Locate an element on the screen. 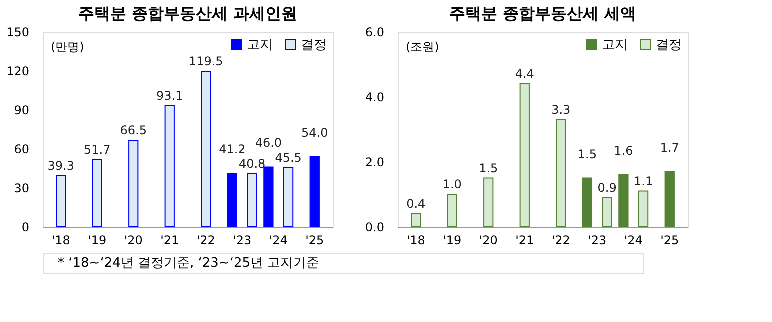 This screenshot has height=322, width=772. data-label: 41.2 is located at coordinates (232, 149).